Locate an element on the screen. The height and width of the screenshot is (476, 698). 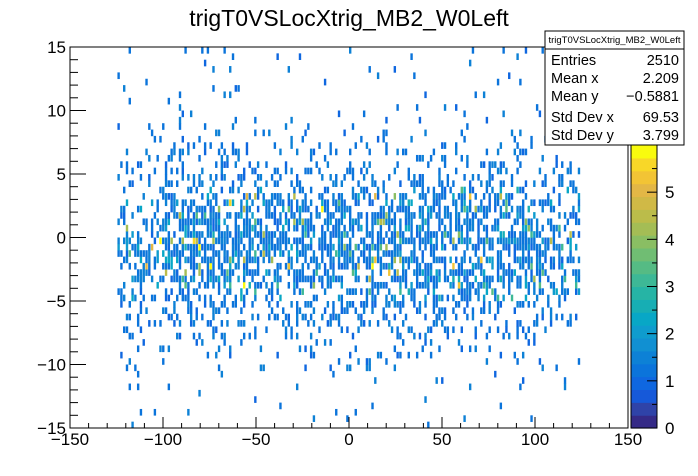
stats-label-mean-y: Mean y is located at coordinates (575, 97).